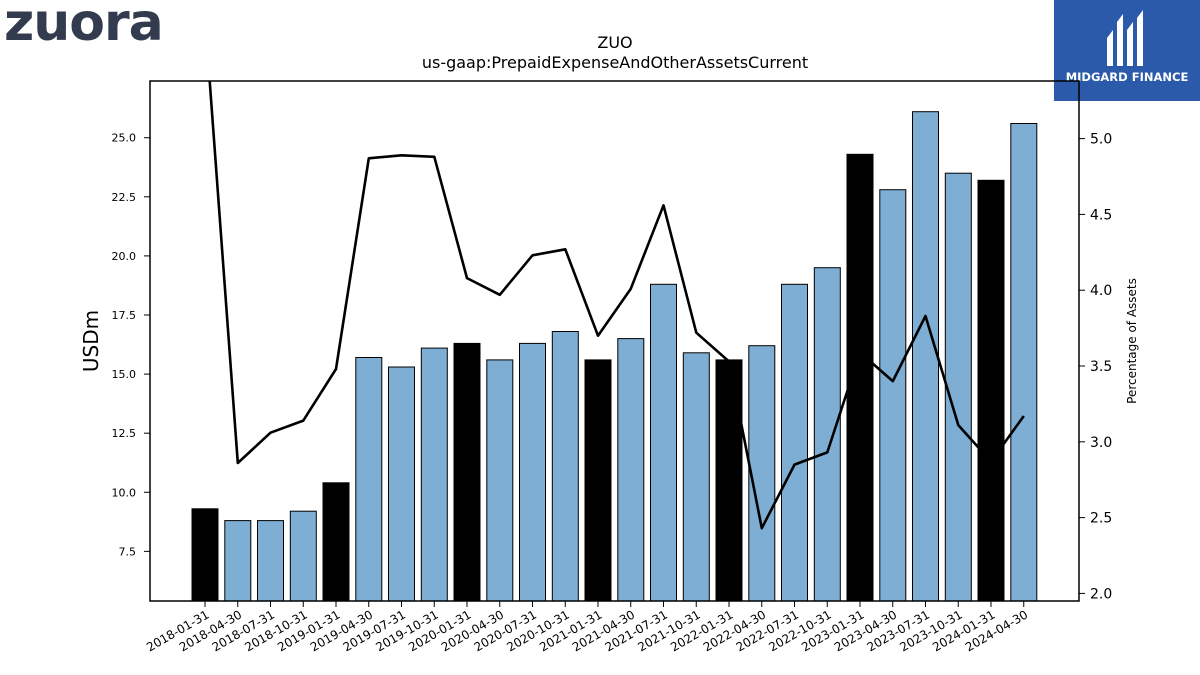  What do you see at coordinates (91, 341) in the screenshot?
I see `y-axis-label: USDm` at bounding box center [91, 341].